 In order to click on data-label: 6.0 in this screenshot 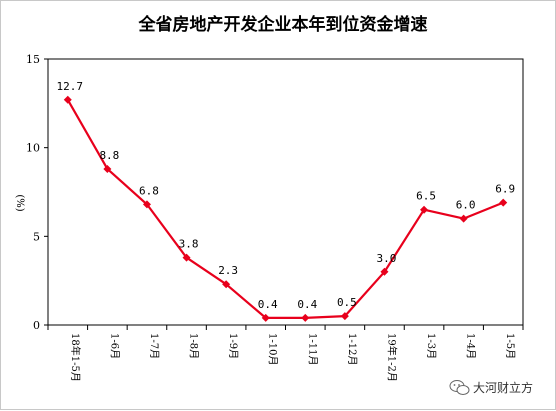, I will do `click(466, 205)`.